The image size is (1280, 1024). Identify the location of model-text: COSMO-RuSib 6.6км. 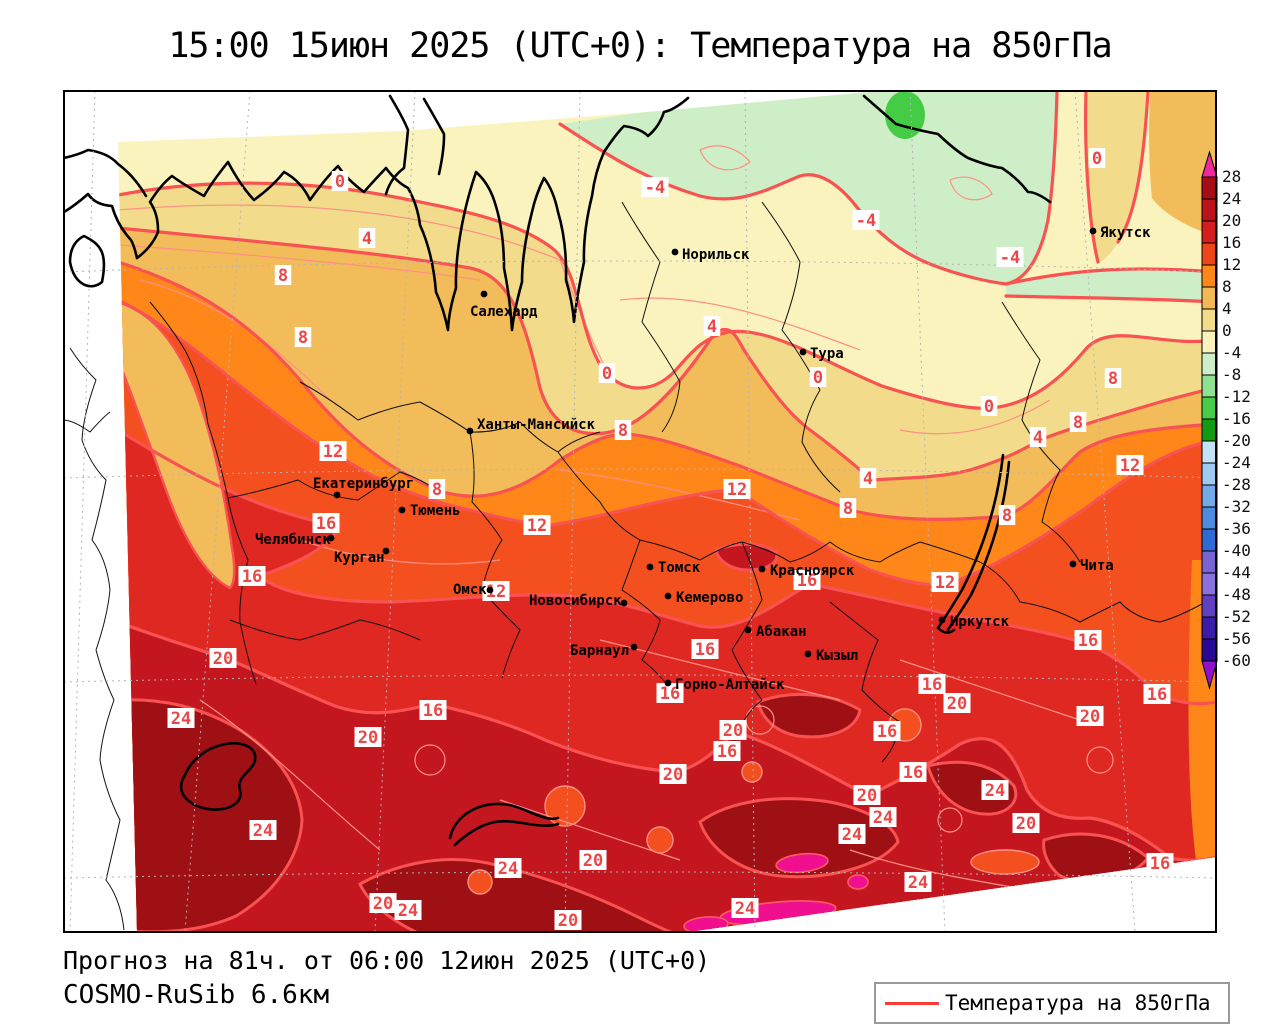
(196, 995).